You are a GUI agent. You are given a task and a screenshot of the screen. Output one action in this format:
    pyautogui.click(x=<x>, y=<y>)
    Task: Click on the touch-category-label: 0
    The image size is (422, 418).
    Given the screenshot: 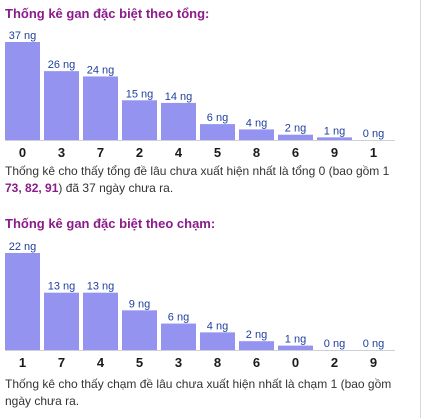 What is the action you would take?
    pyautogui.click(x=295, y=362)
    